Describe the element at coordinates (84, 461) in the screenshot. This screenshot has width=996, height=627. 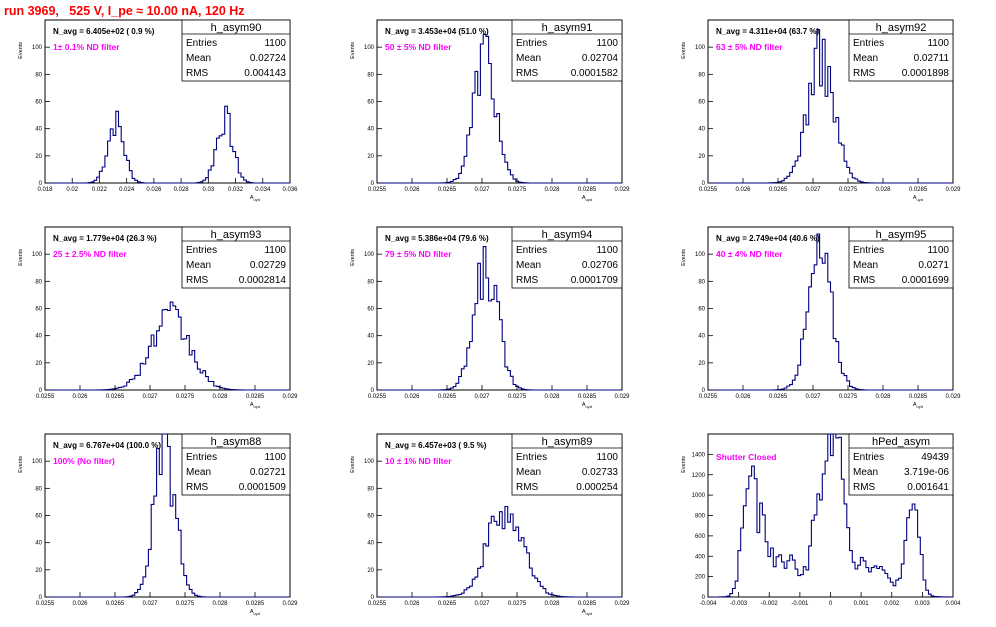
I see `filter-label: 100% (No filter)` at that location.